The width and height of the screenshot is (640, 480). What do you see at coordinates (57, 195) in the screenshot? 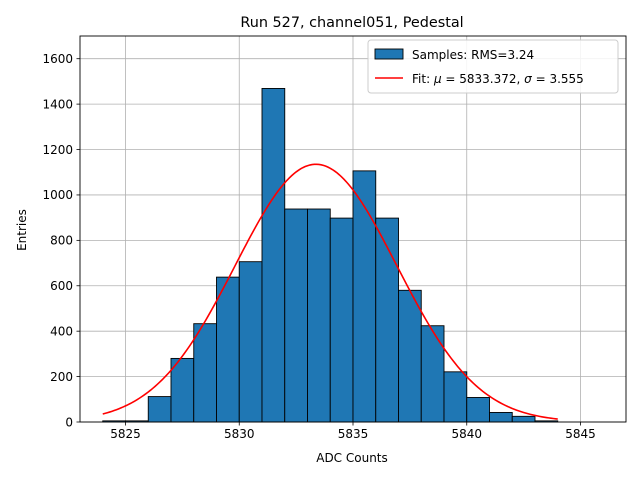
I see `y-tick-label: 1000` at bounding box center [57, 195].